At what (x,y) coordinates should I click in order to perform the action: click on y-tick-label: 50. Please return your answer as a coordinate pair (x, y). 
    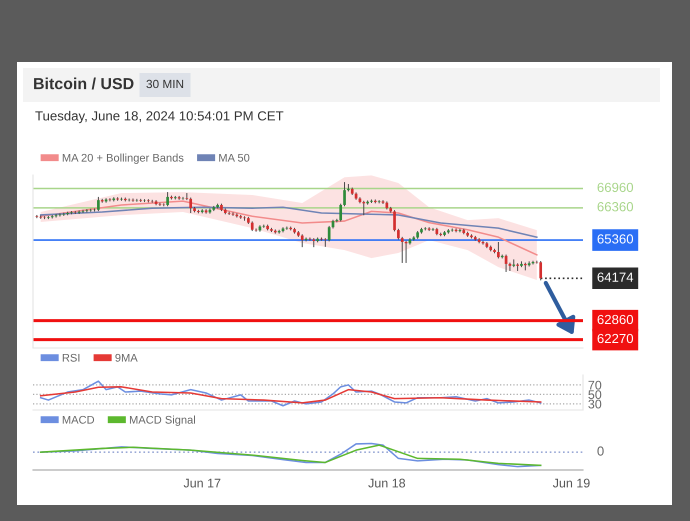
    Looking at the image, I should click on (595, 395).